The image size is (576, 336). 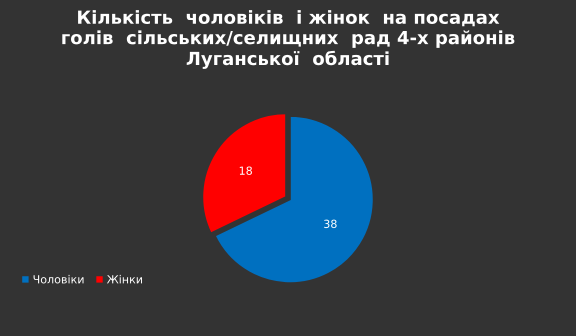 What do you see at coordinates (124, 279) in the screenshot?
I see `legend-label: Жінки` at bounding box center [124, 279].